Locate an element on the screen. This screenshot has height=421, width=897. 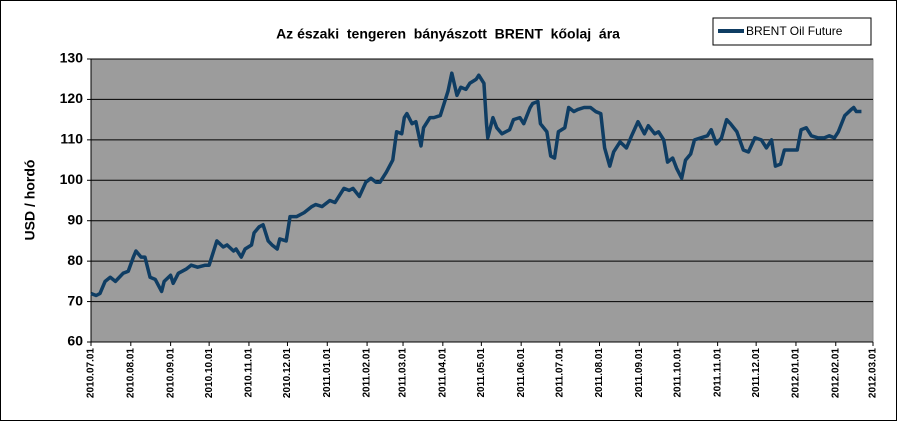
x-tick-label: 2011.05.01 is located at coordinates (481, 373).